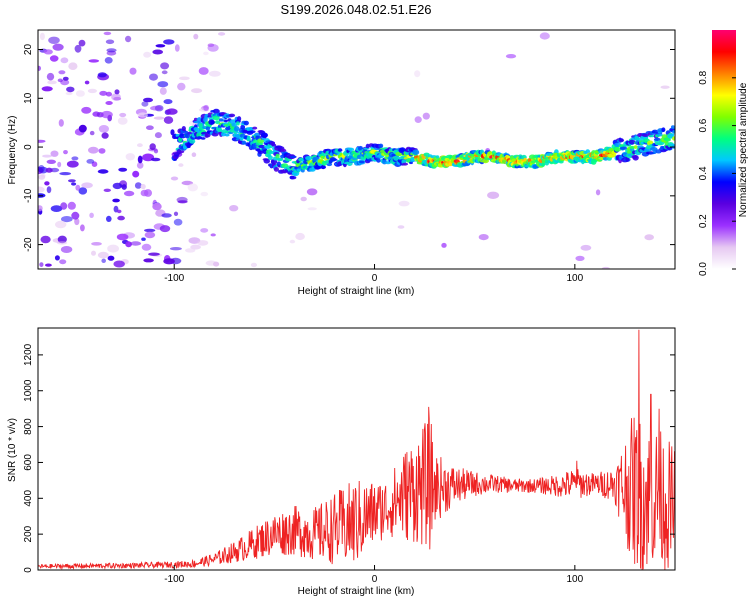 The width and height of the screenshot is (750, 600). I want to click on spectrogram-y-tick-label: 20, so click(28, 50).